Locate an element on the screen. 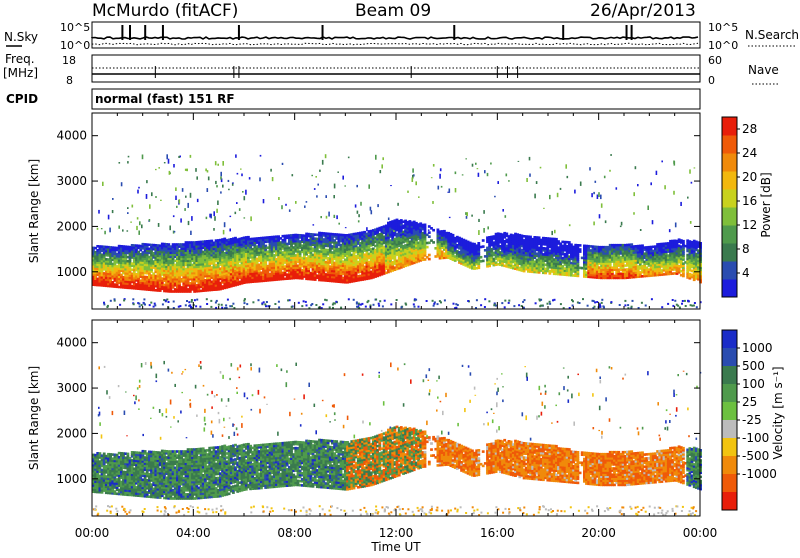  freq-label-line1: Freq. is located at coordinates (20, 59).